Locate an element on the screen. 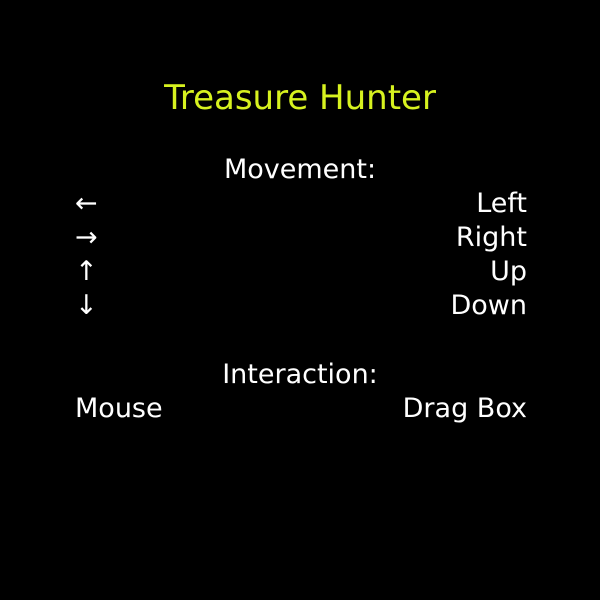  up-action-label: Up is located at coordinates (508, 271).